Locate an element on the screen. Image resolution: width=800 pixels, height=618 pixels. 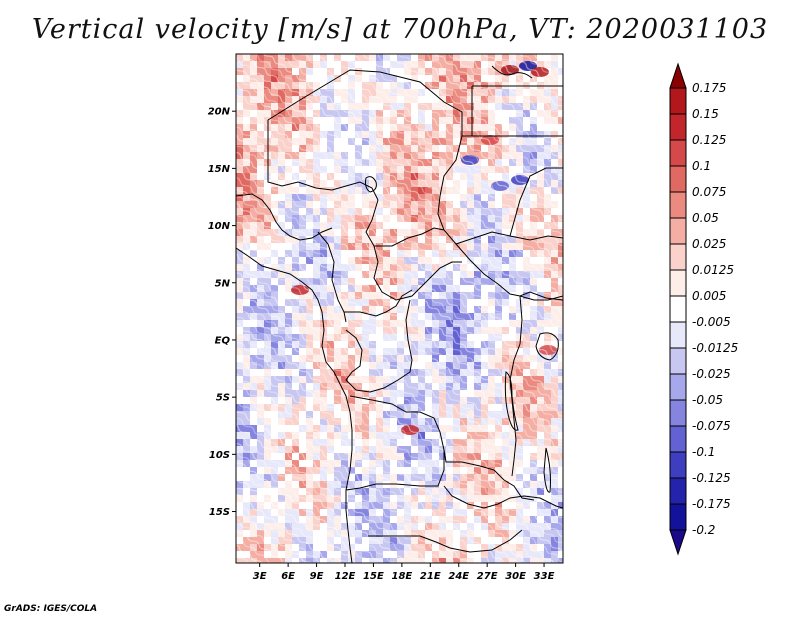
colorbar-bottom-arrow is located at coordinates (678, 542).